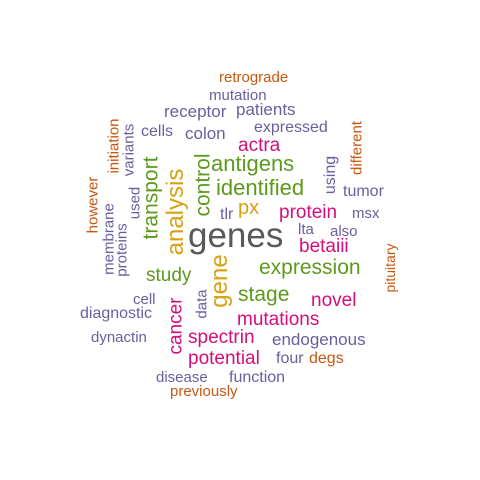 The image size is (480, 480). I want to click on word-retrograde: retrograde, so click(254, 77).